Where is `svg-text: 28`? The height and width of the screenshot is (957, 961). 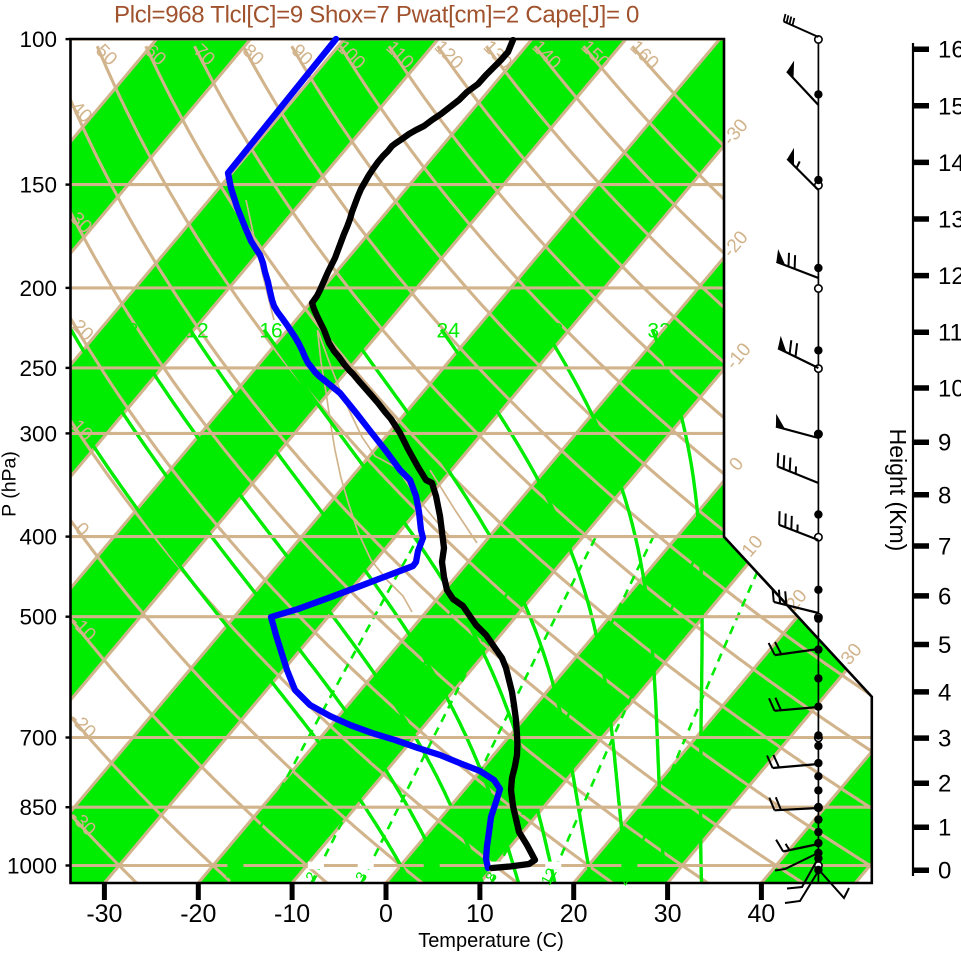 svg-text: 28 is located at coordinates (551, 331).